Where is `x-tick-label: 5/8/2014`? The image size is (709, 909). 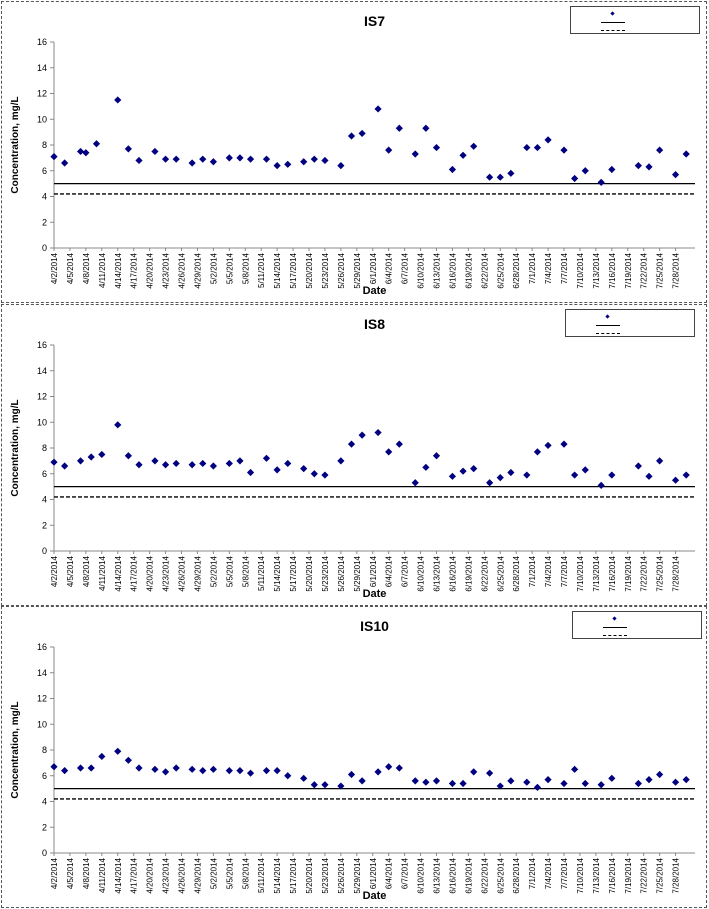
x-tick-label: 5/8/2014 is located at coordinates (245, 268).